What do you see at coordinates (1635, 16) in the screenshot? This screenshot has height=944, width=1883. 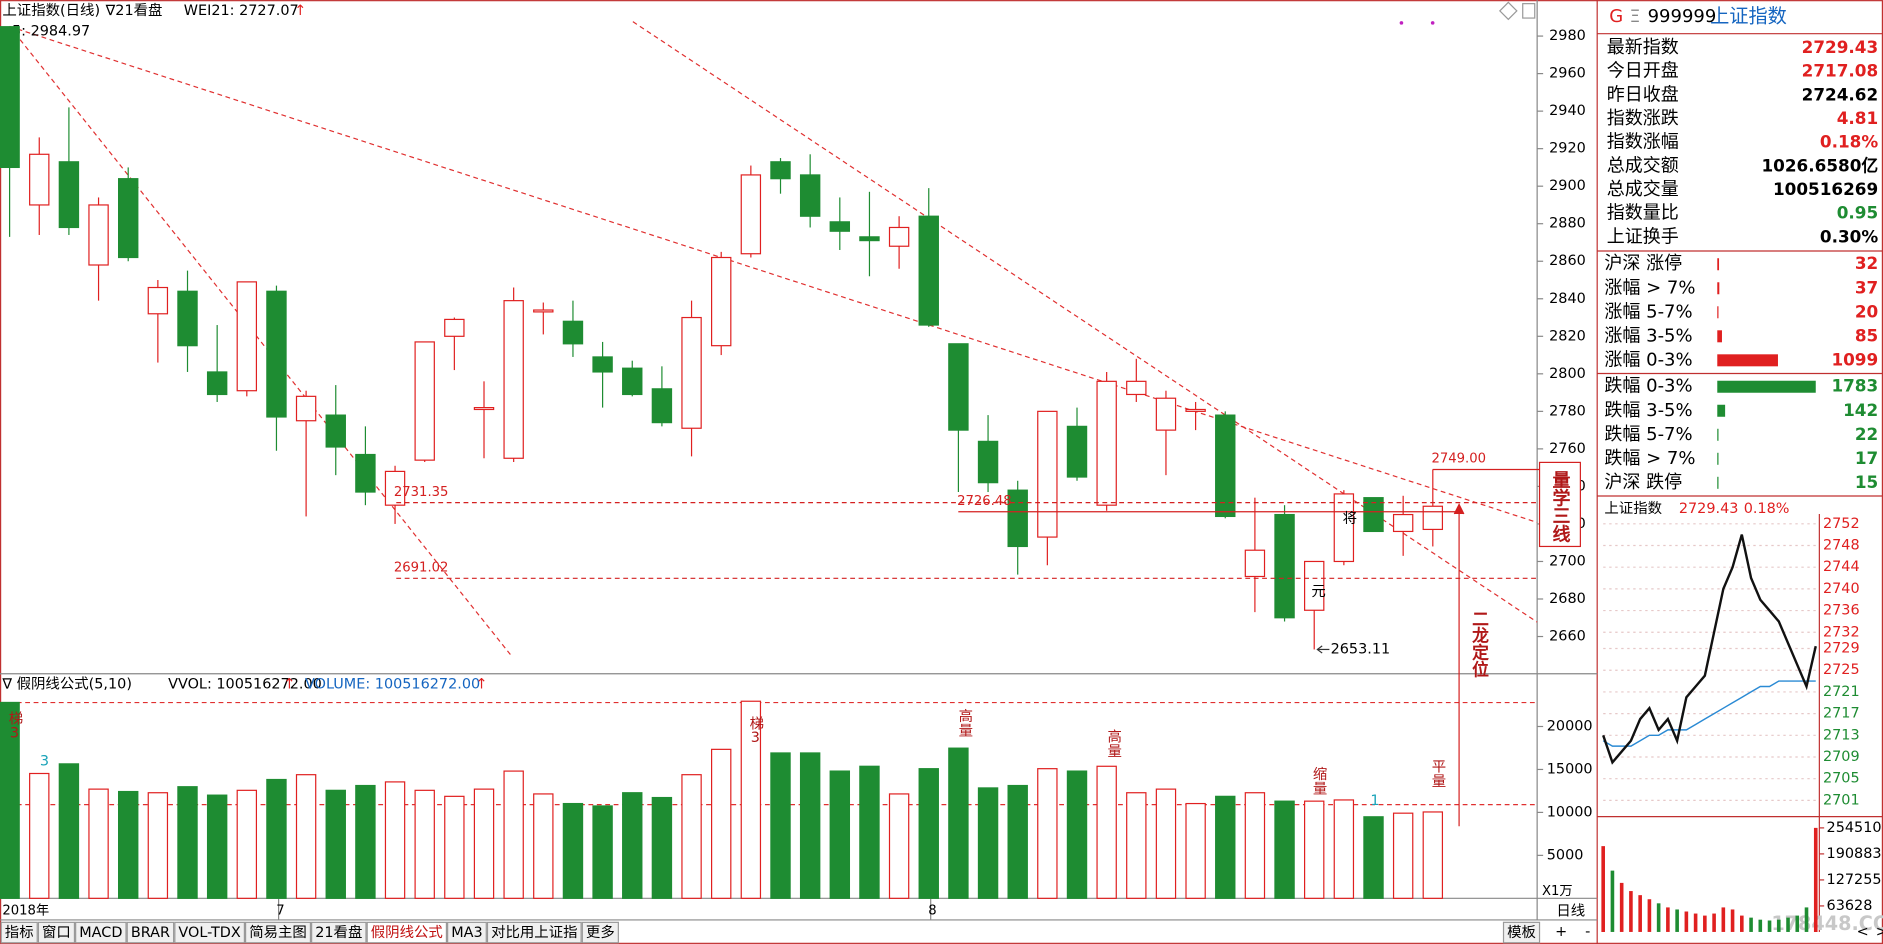 I see `quote-menu: Ξ` at bounding box center [1635, 16].